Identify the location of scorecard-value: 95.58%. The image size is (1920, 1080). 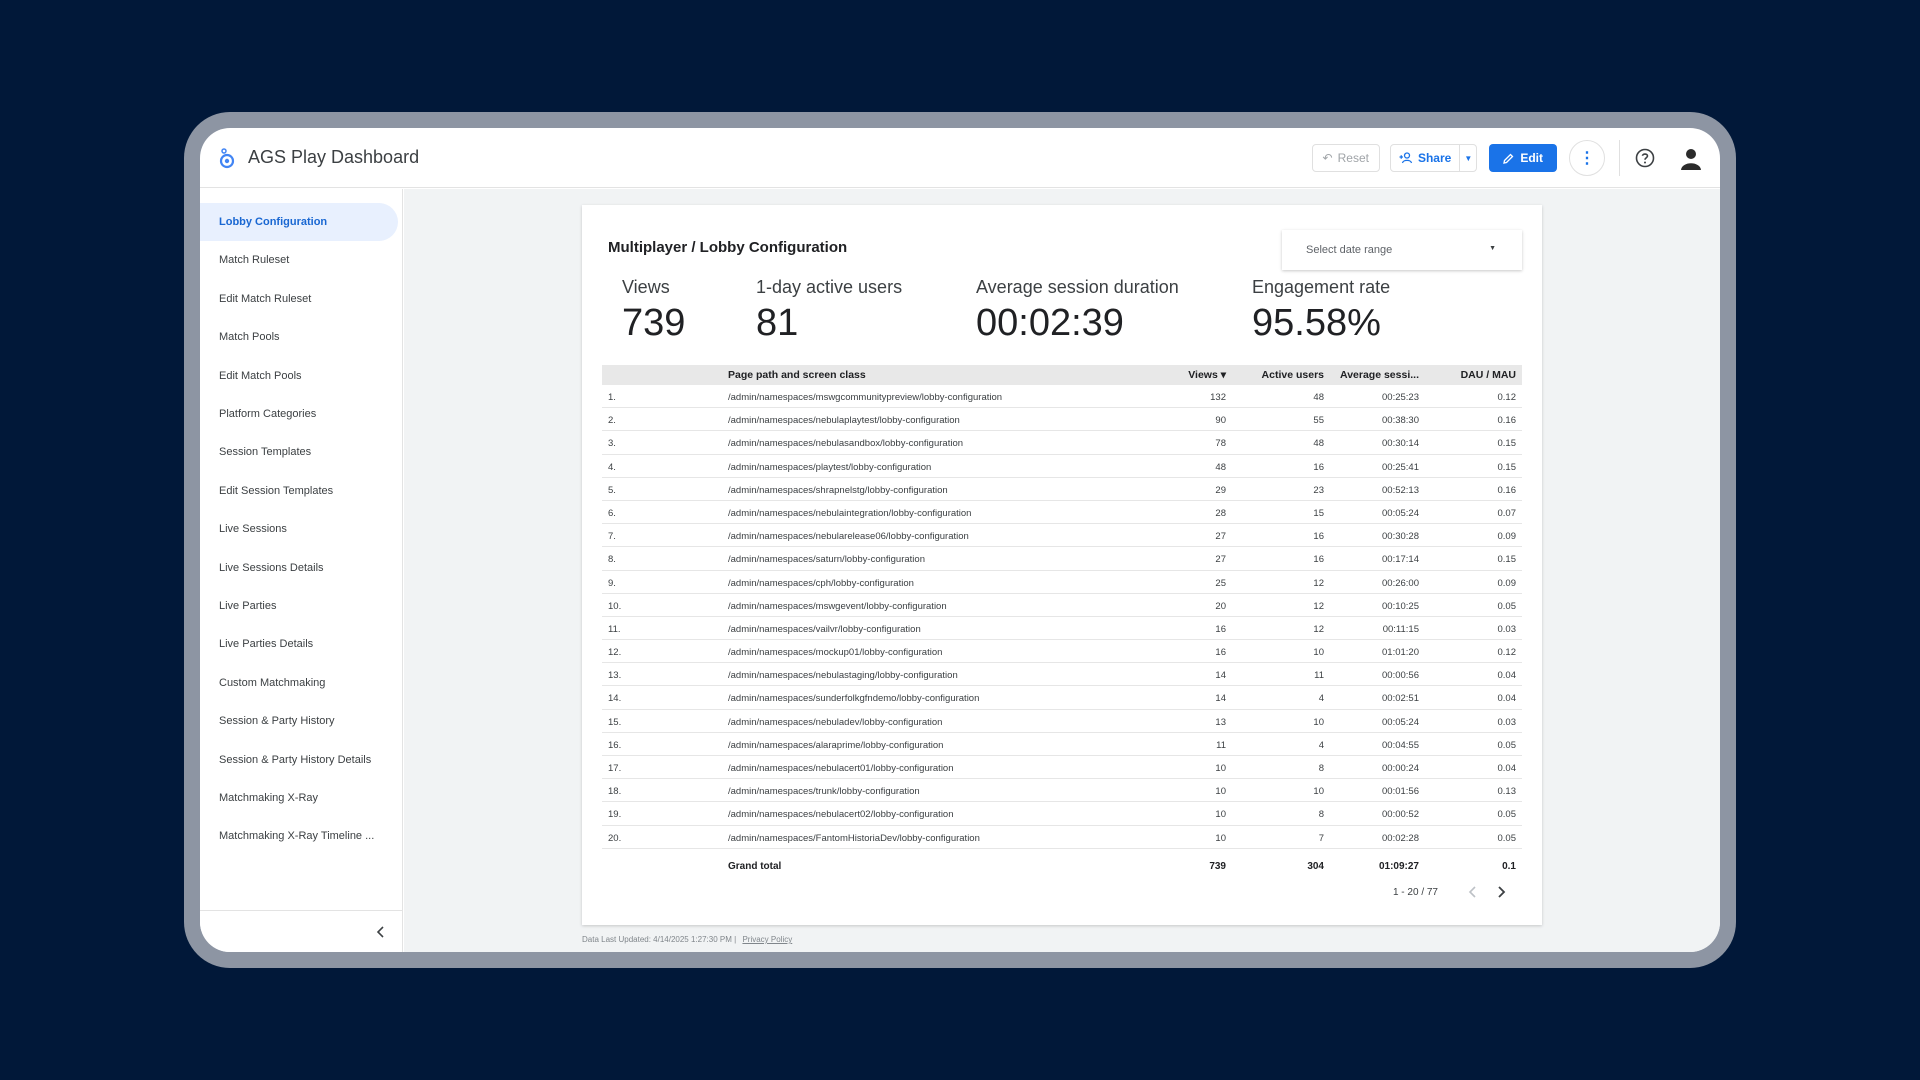
(1316, 323).